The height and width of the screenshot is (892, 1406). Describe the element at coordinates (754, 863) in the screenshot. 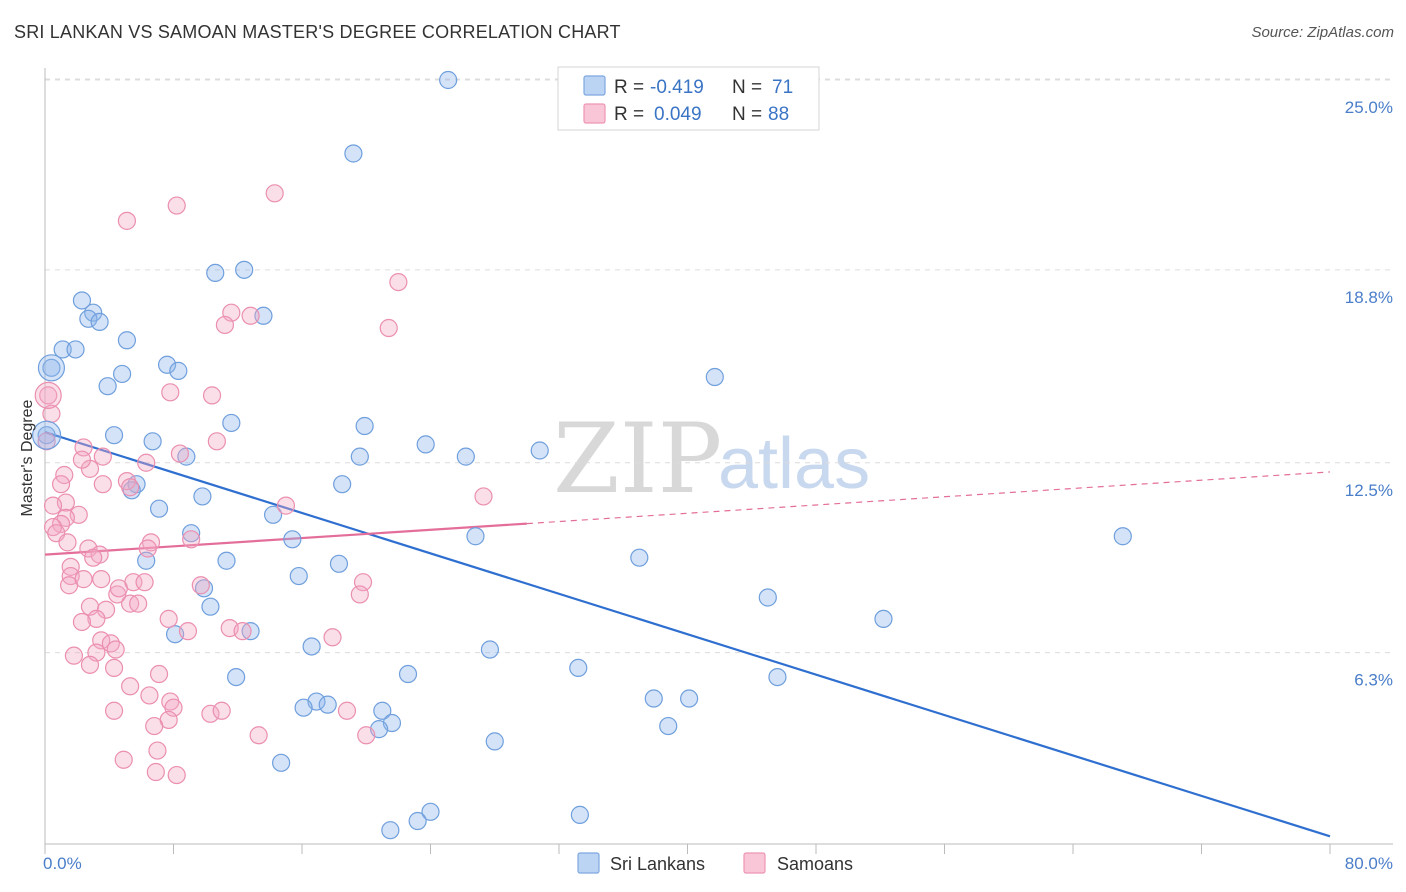

I see `bottom-legend-swatch-samoans` at that location.